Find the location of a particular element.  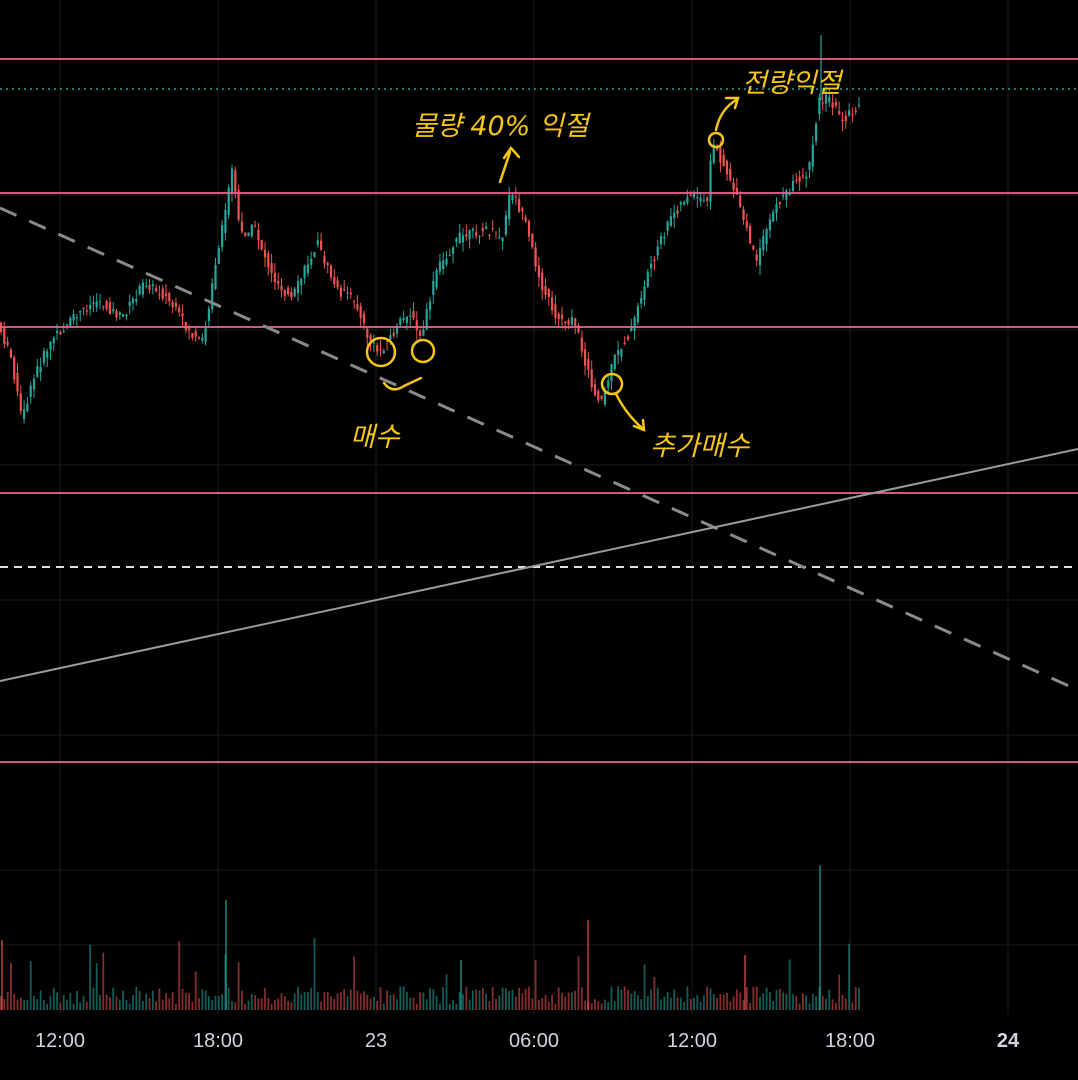

buy-check-mark is located at coordinates (402, 383).